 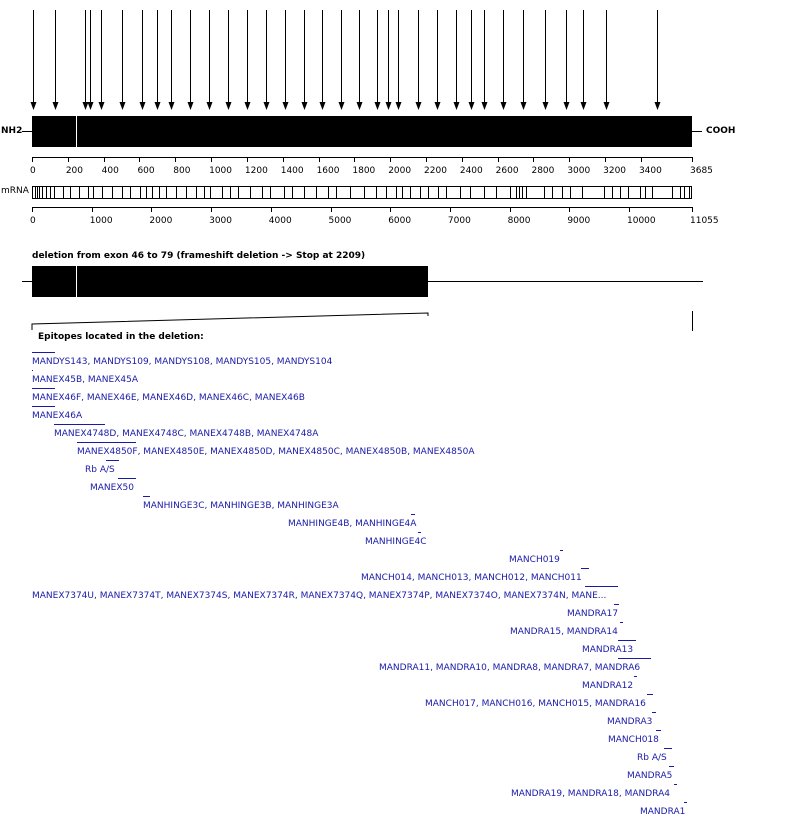 I want to click on axis-tick-label: 600, so click(x=146, y=171).